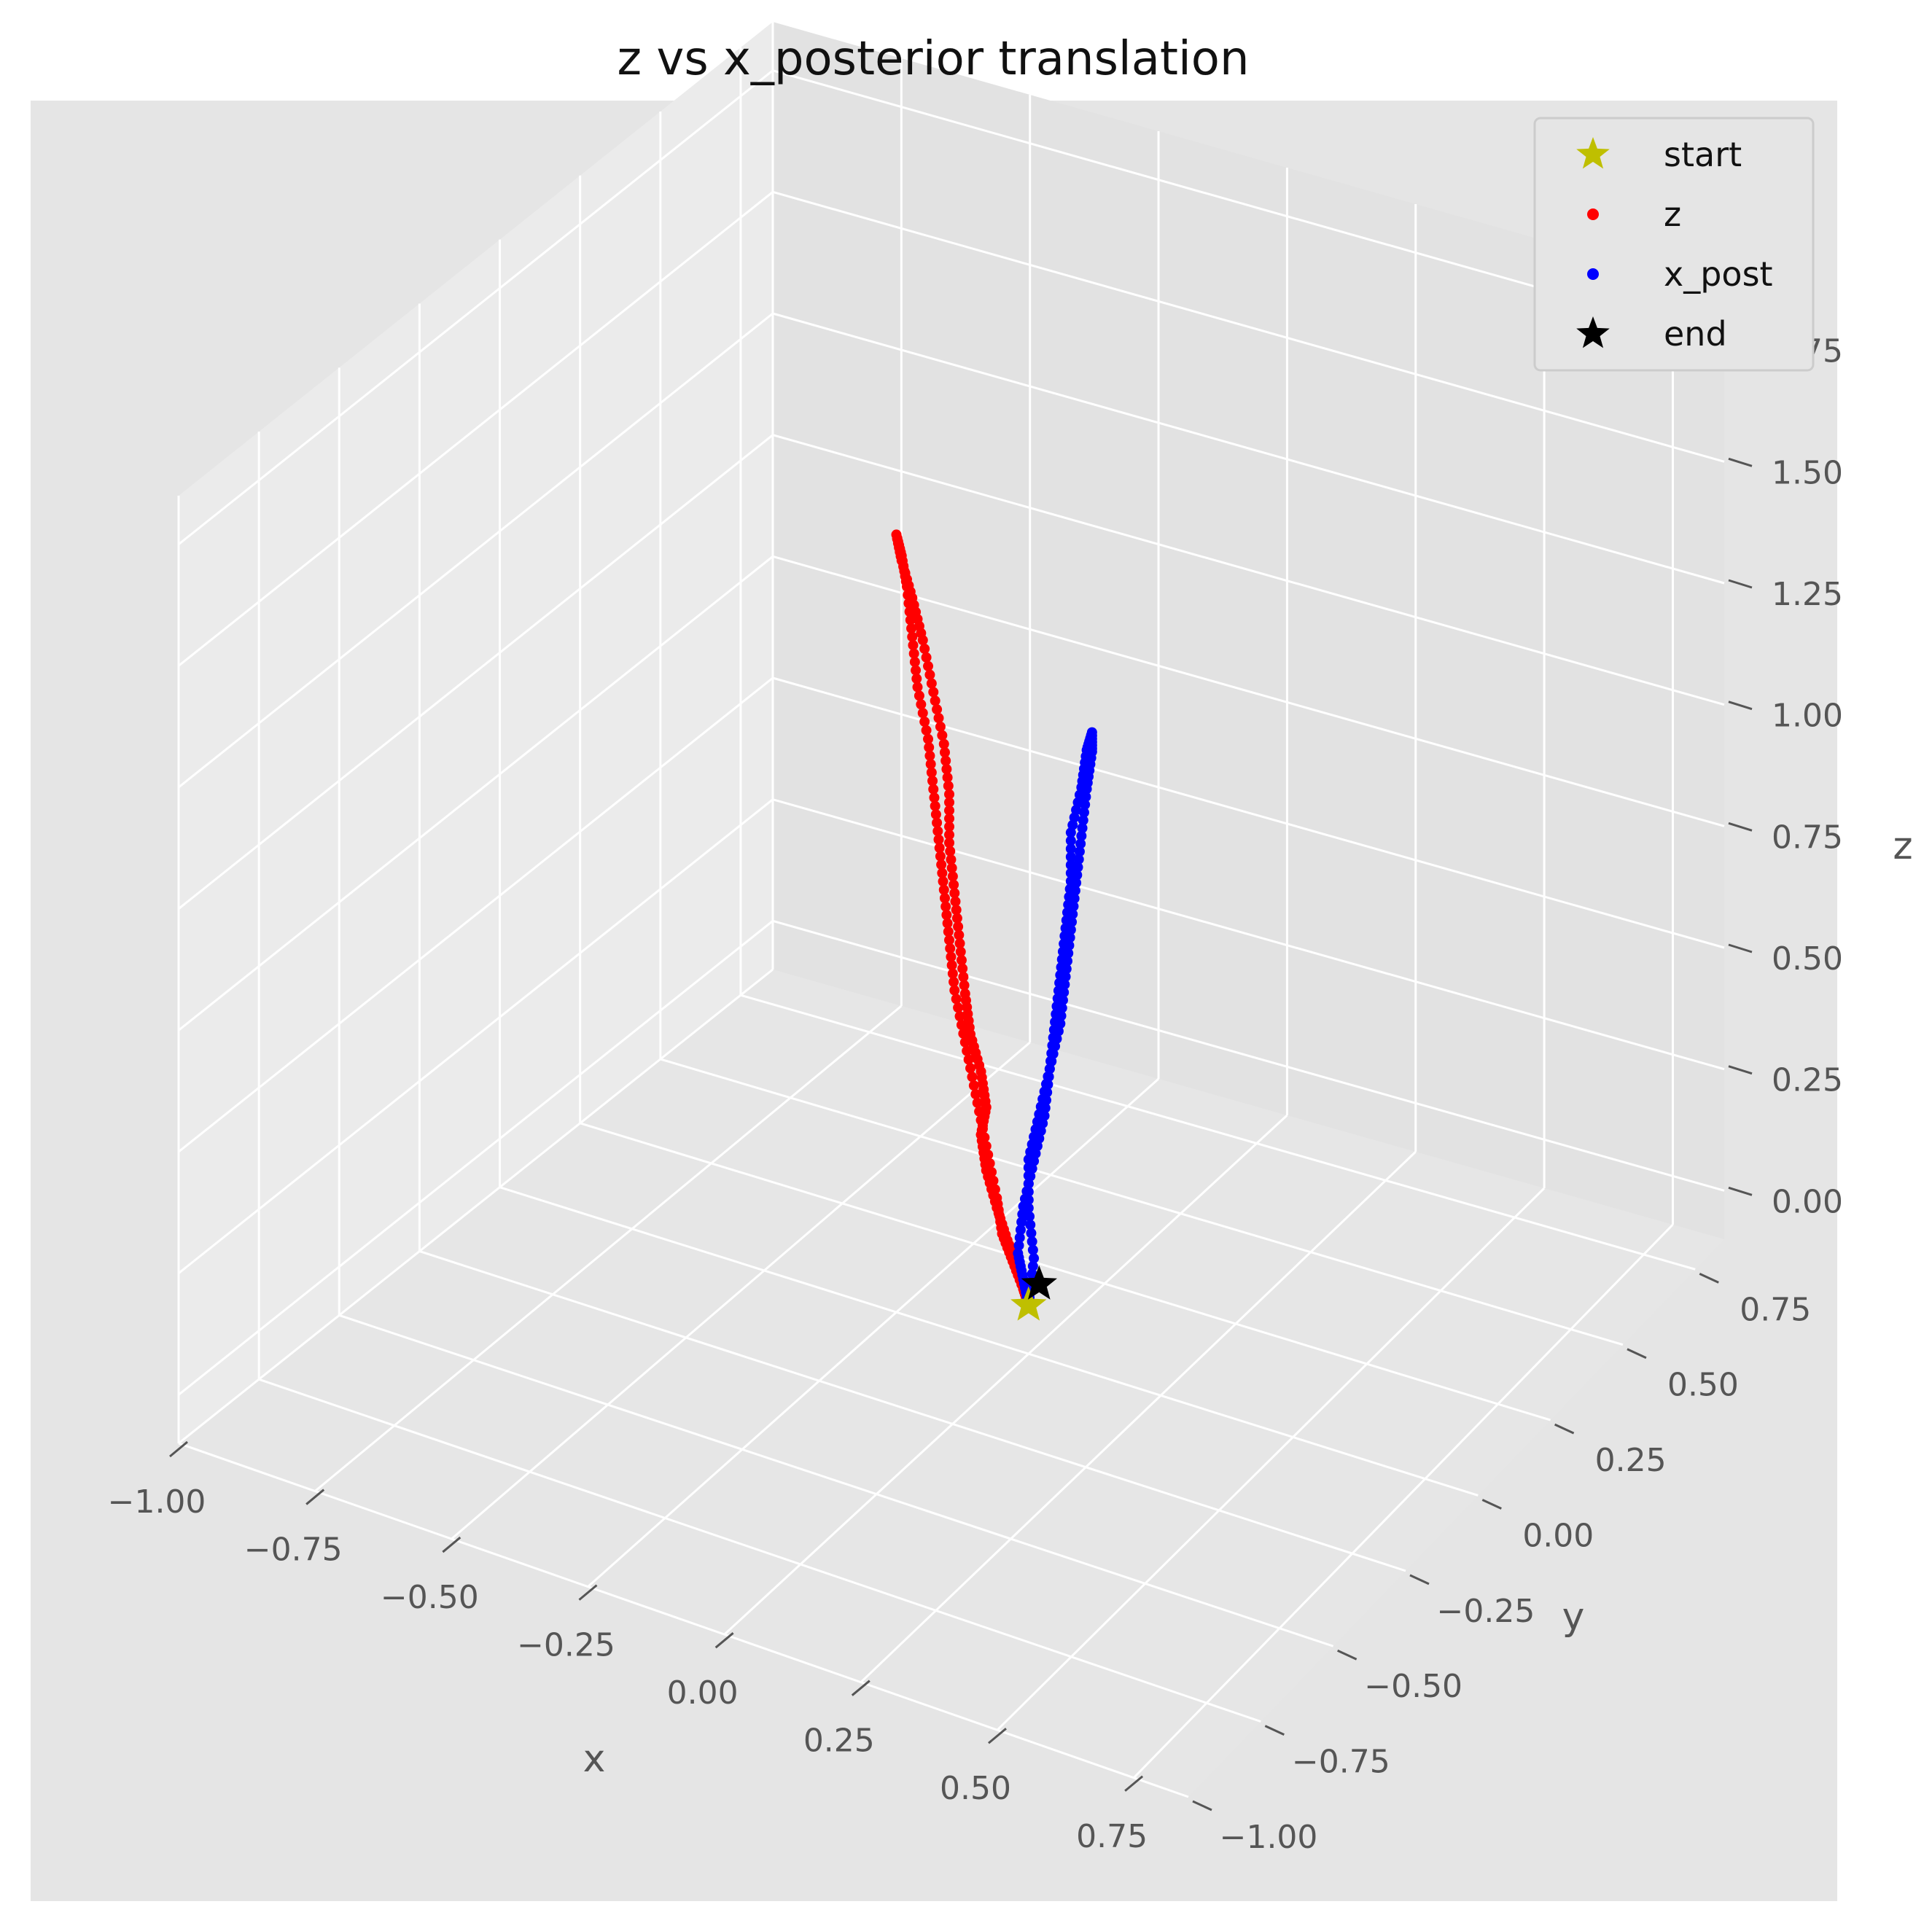 The width and height of the screenshot is (1932, 1923). What do you see at coordinates (476, 793) in the screenshot?
I see `z-gridline-left` at bounding box center [476, 793].